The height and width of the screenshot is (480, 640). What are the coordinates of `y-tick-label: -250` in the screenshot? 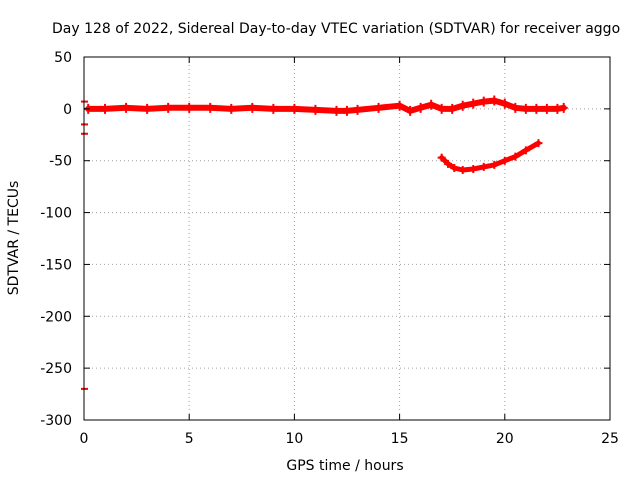 It's located at (56, 369).